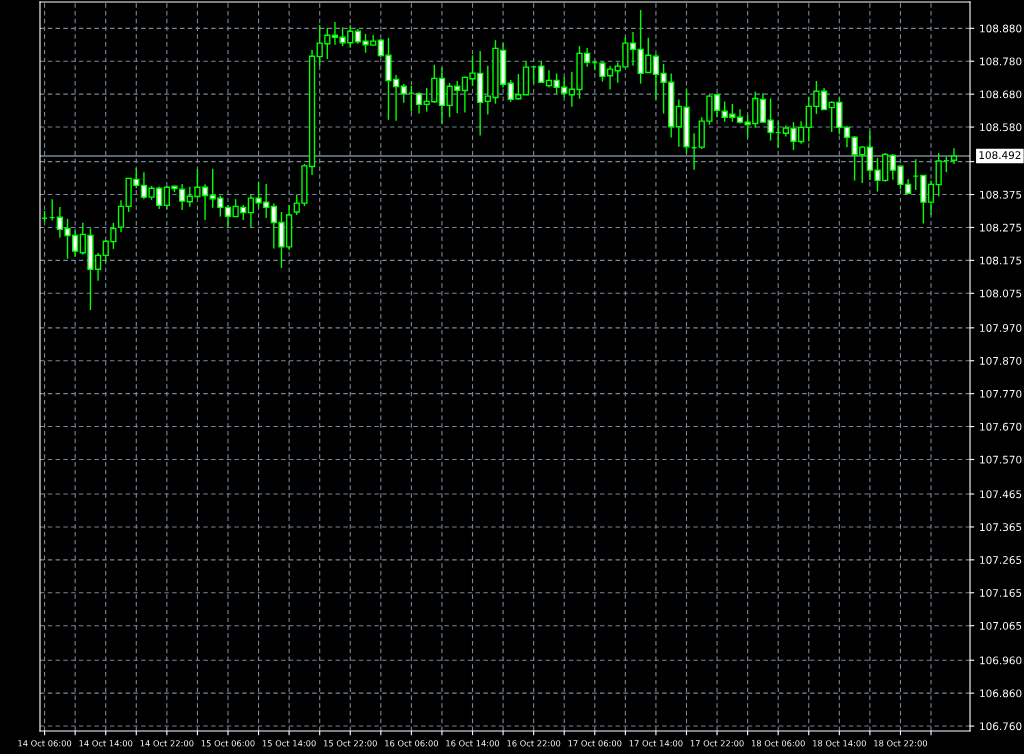 The image size is (1024, 754). What do you see at coordinates (1001, 560) in the screenshot?
I see `y-tick-label: 107.265` at bounding box center [1001, 560].